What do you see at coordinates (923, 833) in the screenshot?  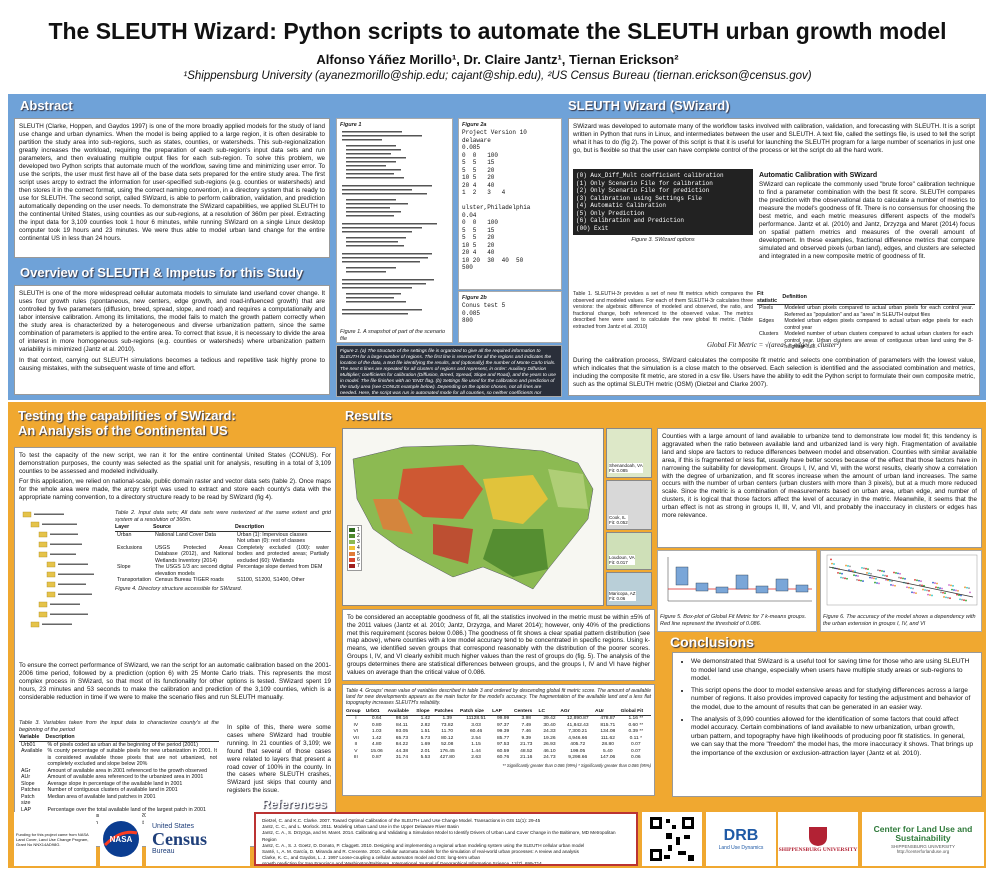 I see `center-logo-text: Center for Land Use and Sustainability` at bounding box center [923, 833].